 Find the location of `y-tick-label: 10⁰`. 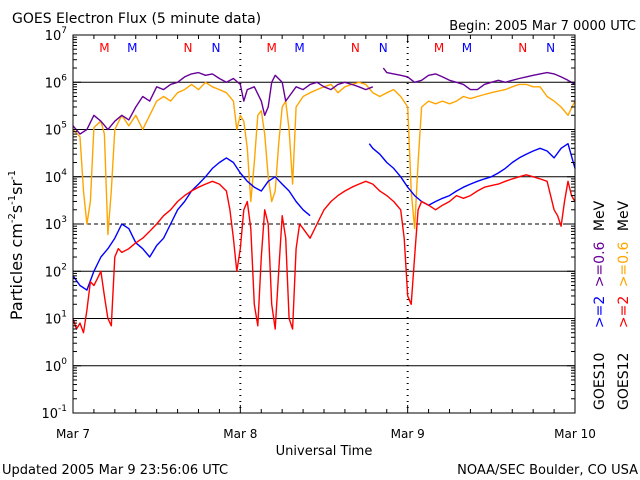

y-tick-label: 10⁰ is located at coordinates (56, 366).